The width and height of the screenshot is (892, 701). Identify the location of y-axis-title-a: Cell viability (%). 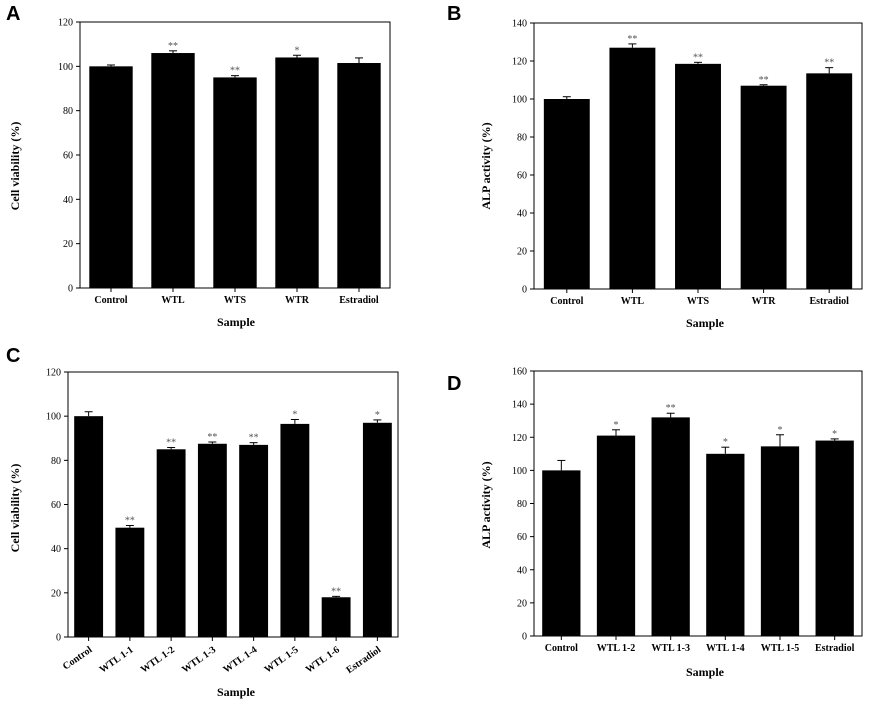
(15, 166).